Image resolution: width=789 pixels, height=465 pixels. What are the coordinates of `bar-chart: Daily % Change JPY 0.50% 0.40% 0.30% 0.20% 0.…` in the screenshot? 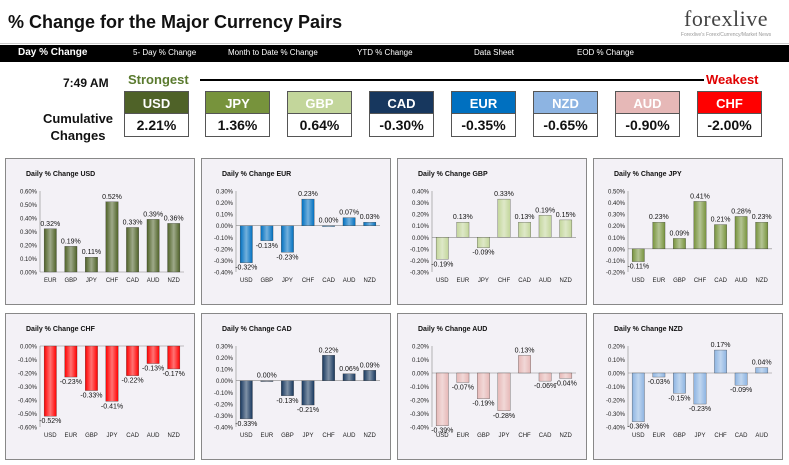 It's located at (689, 227).